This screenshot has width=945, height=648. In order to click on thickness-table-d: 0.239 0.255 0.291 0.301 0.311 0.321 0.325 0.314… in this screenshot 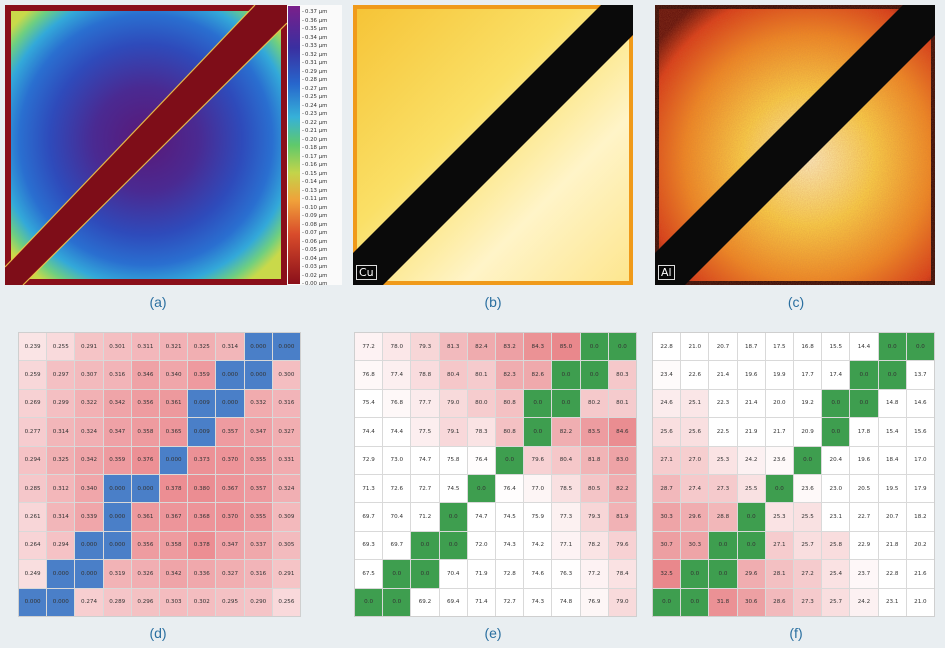, I will do `click(159, 474)`.